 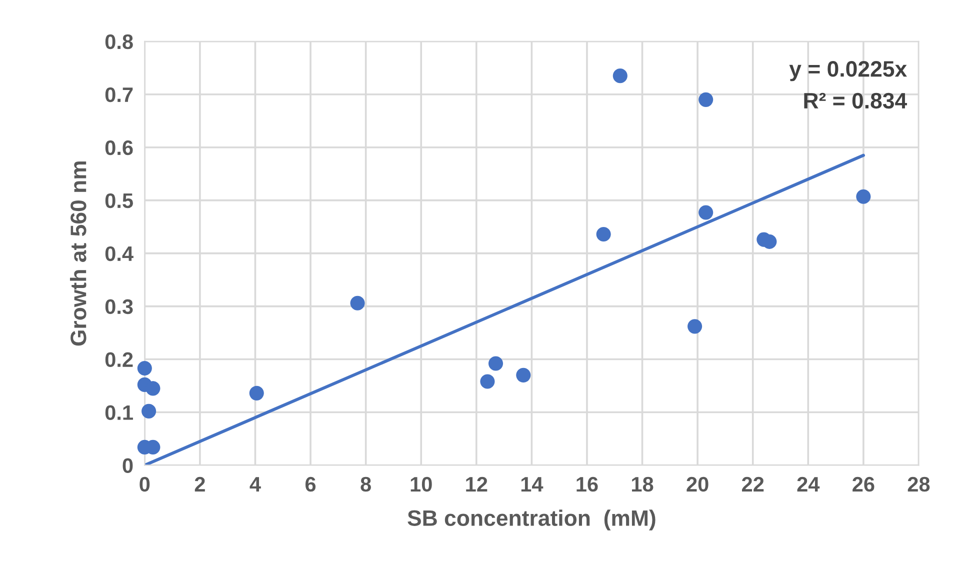 What do you see at coordinates (199, 484) in the screenshot?
I see `x-tick-label: 2` at bounding box center [199, 484].